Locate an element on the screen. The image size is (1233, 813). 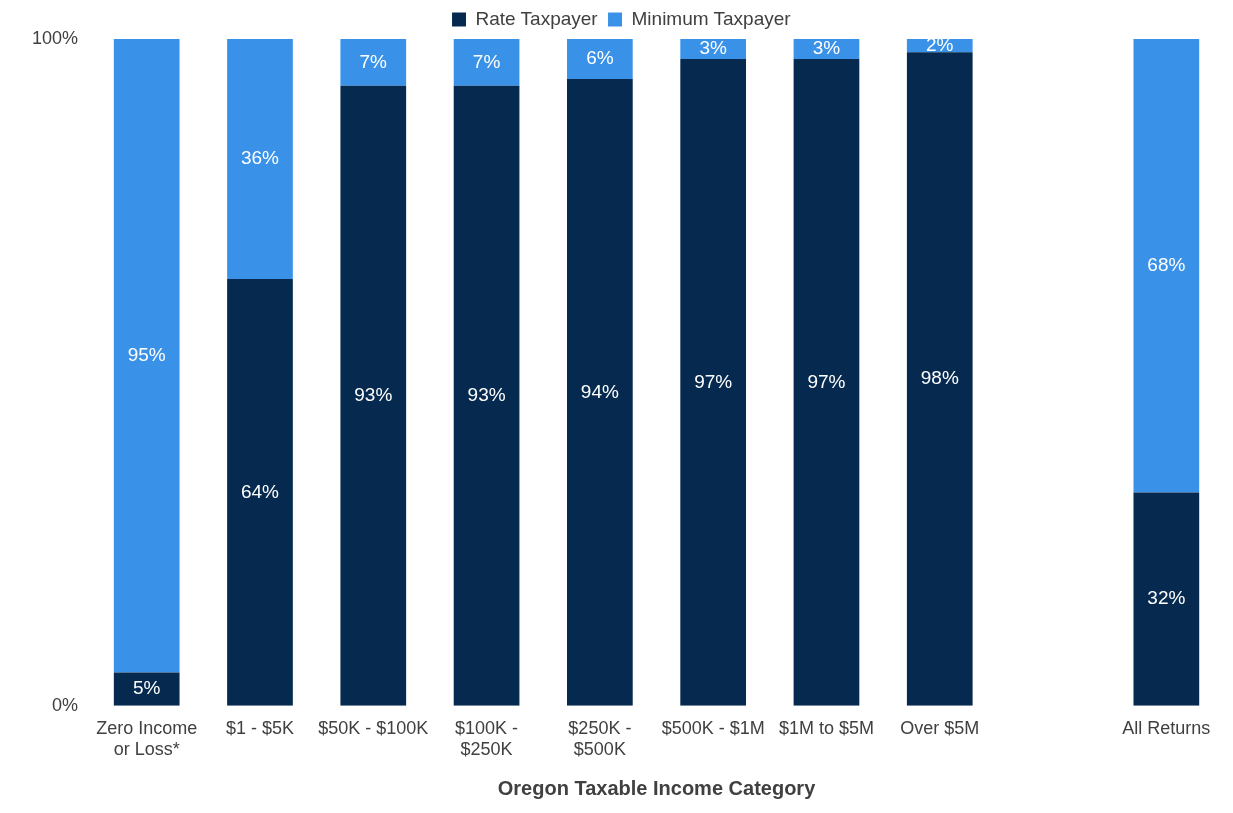
x-tick-label: $250K - $500K is located at coordinates (600, 738).